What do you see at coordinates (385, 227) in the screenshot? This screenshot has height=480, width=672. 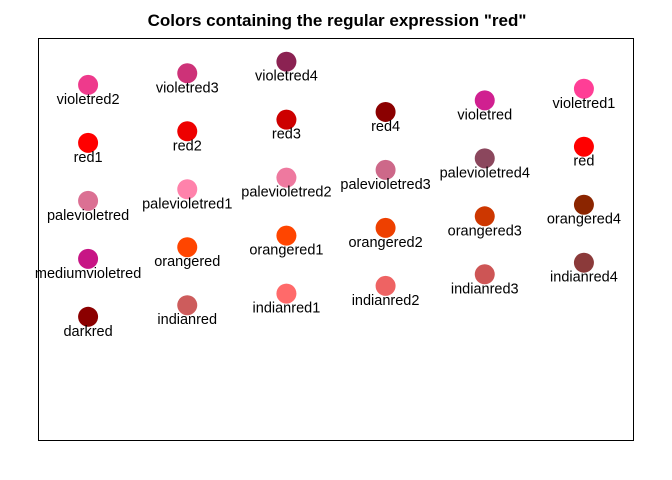 I see `point-orangered2` at bounding box center [385, 227].